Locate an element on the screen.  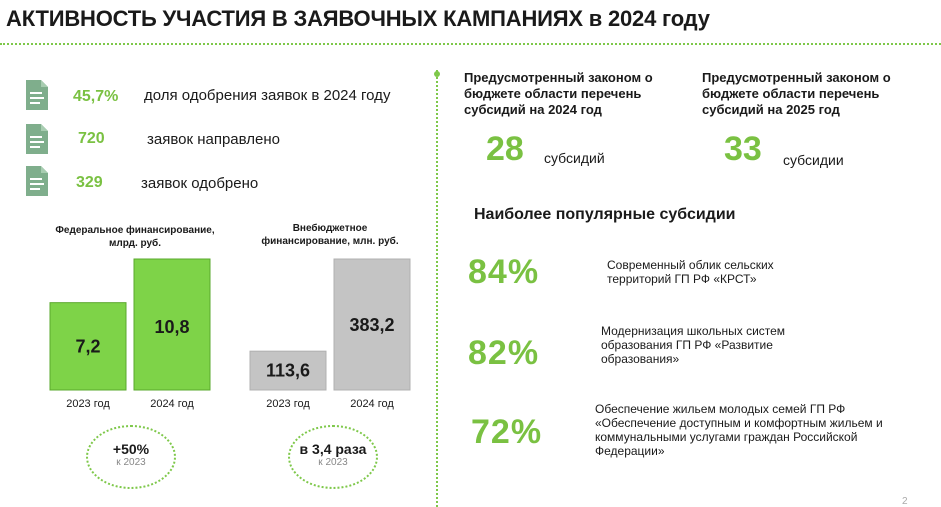
subsidy-percent: 72% is located at coordinates (507, 432).